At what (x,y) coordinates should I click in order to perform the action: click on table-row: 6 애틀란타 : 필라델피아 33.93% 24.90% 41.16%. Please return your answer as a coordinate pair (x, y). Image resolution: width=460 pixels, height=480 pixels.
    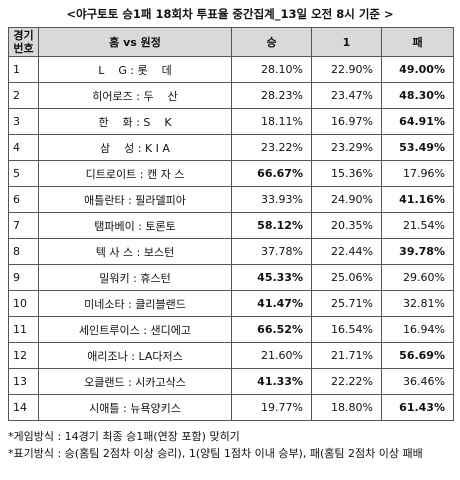
    Looking at the image, I should click on (231, 199).